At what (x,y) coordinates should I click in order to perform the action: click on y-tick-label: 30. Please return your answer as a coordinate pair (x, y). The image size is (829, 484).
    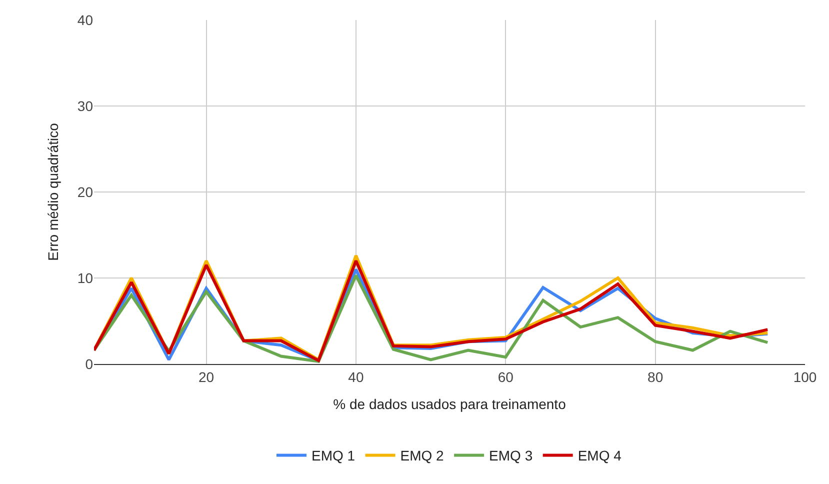
    Looking at the image, I should click on (85, 106).